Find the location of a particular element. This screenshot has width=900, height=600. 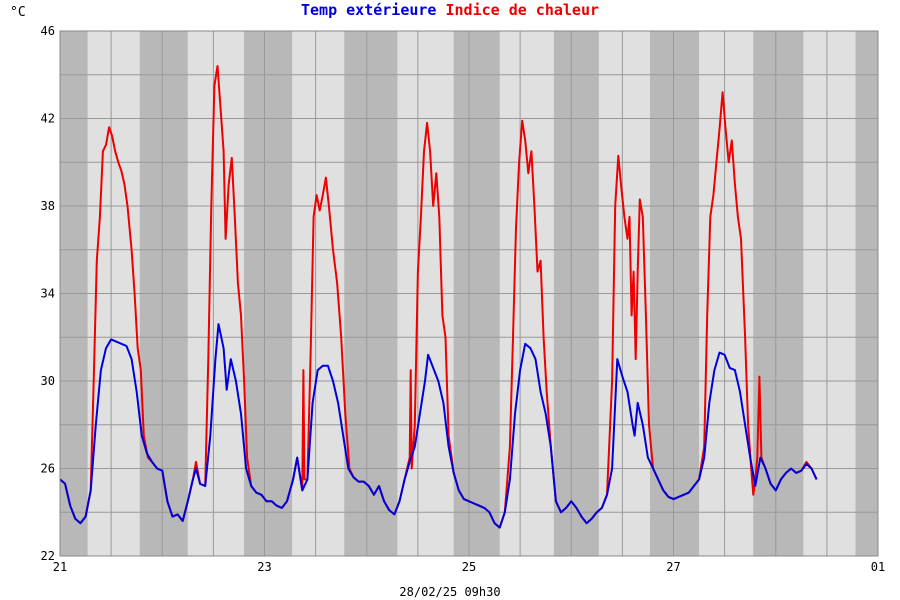

x-axis-ticks: 21 23 25 27 01 is located at coordinates (469, 567).